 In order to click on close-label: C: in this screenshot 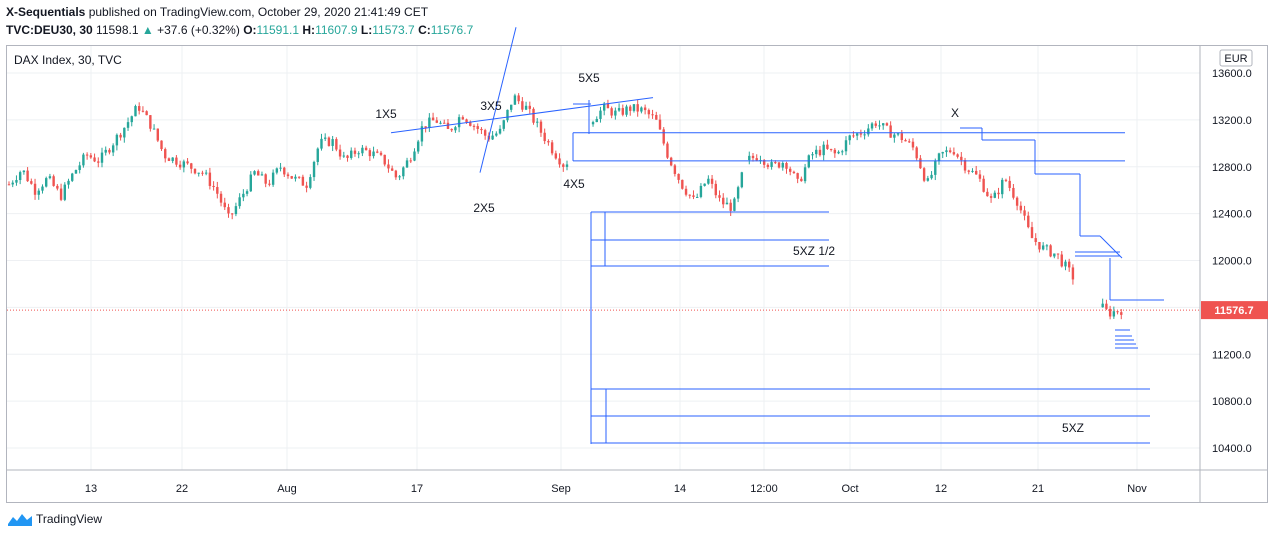, I will do `click(424, 30)`.